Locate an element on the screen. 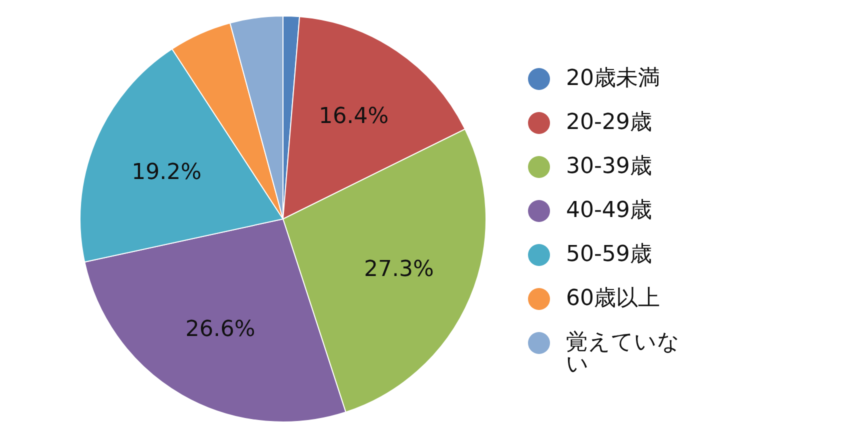 The image size is (850, 446). legend-label: 30-39歳 is located at coordinates (609, 166).